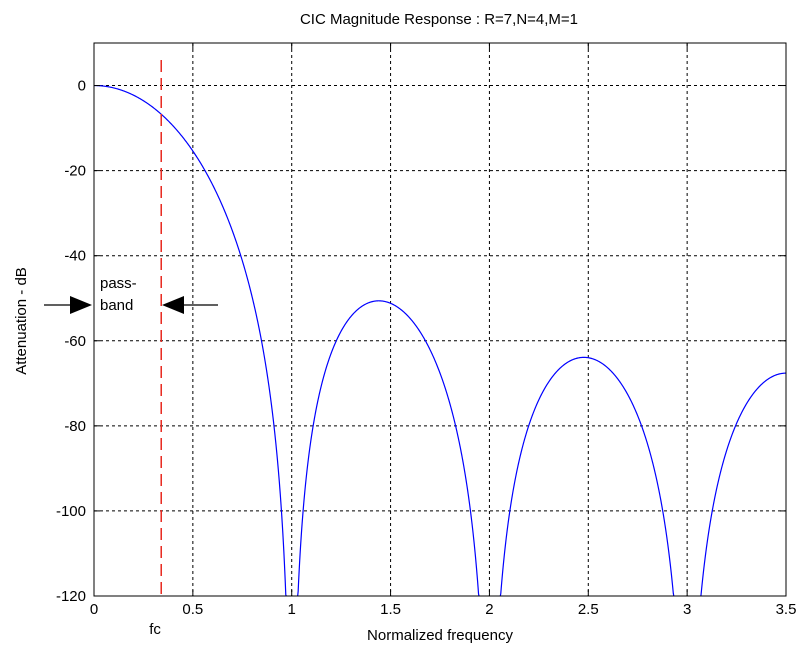  I want to click on x-tick-label: 0.5, so click(192, 609).